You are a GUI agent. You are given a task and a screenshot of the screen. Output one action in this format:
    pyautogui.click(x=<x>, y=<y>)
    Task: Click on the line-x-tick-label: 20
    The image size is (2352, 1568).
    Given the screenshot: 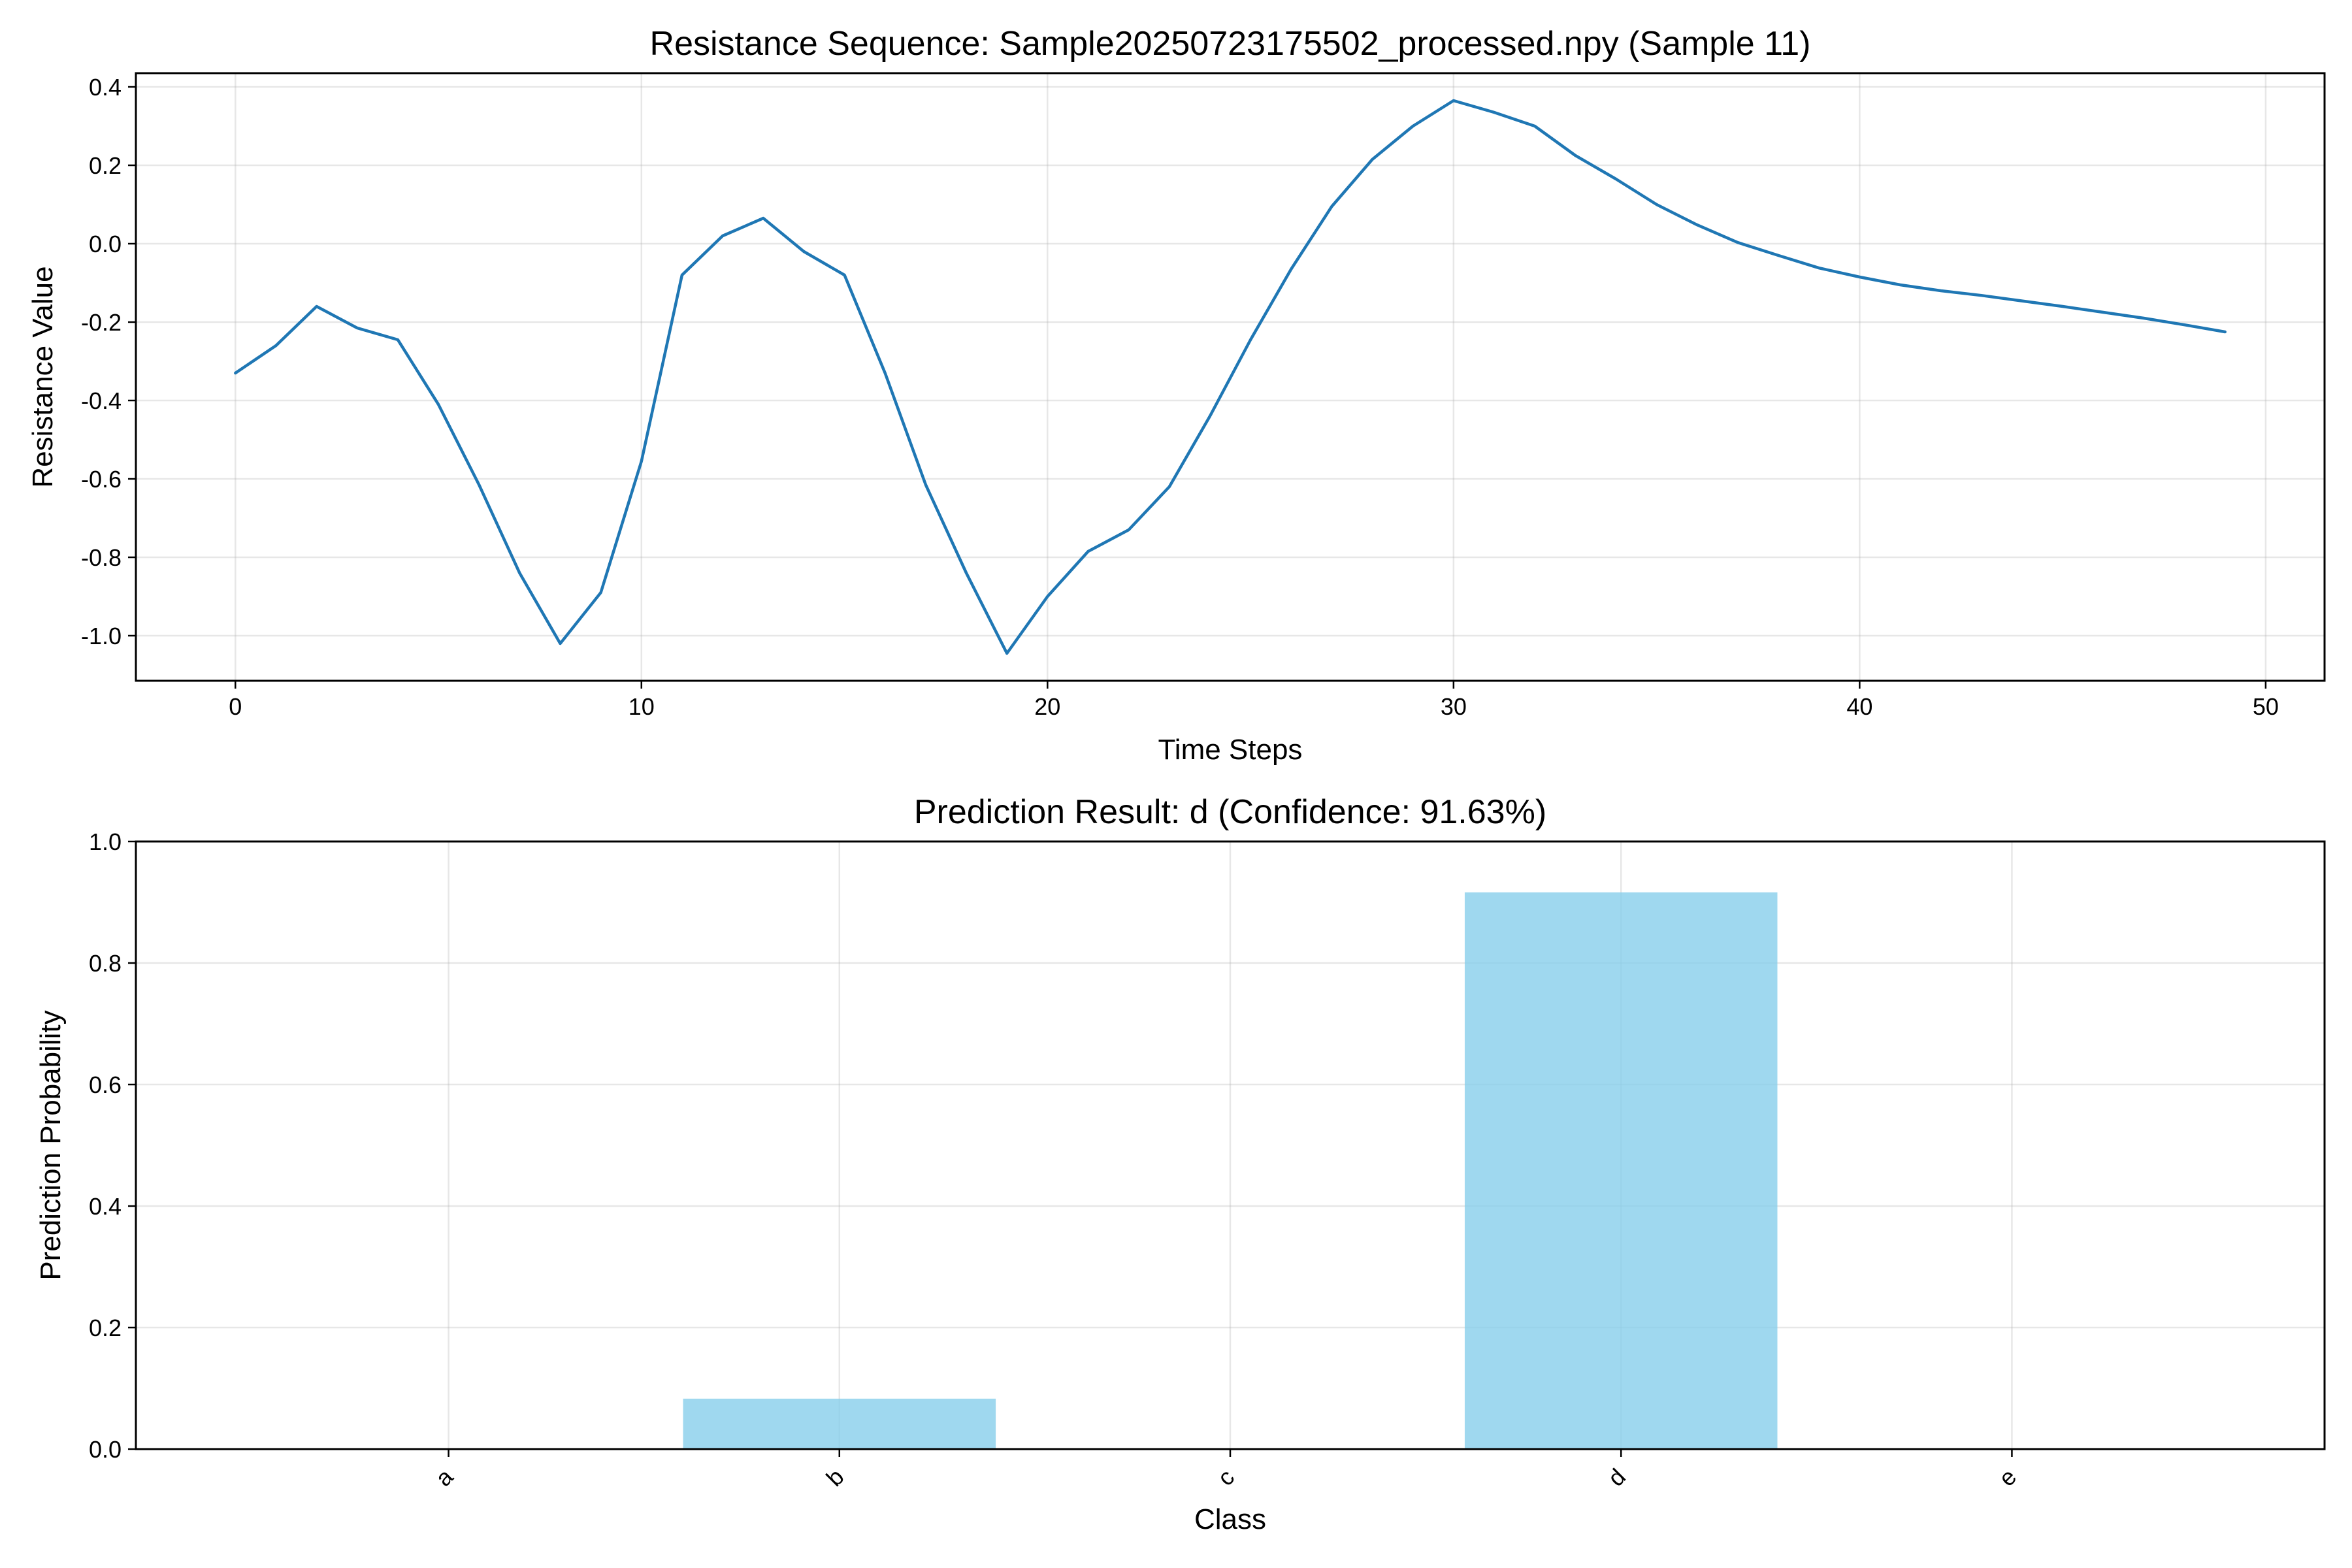 What is the action you would take?
    pyautogui.click(x=1047, y=706)
    